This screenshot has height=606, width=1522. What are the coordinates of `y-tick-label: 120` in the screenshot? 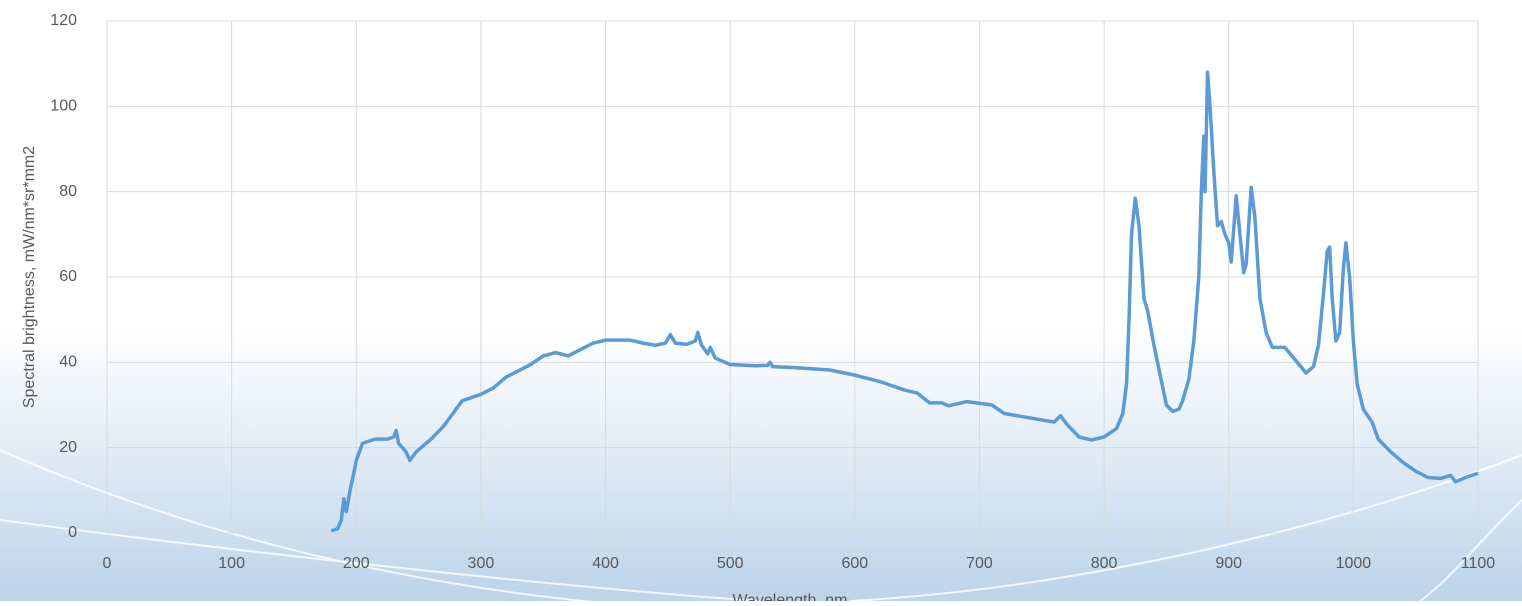 It's located at (63, 20).